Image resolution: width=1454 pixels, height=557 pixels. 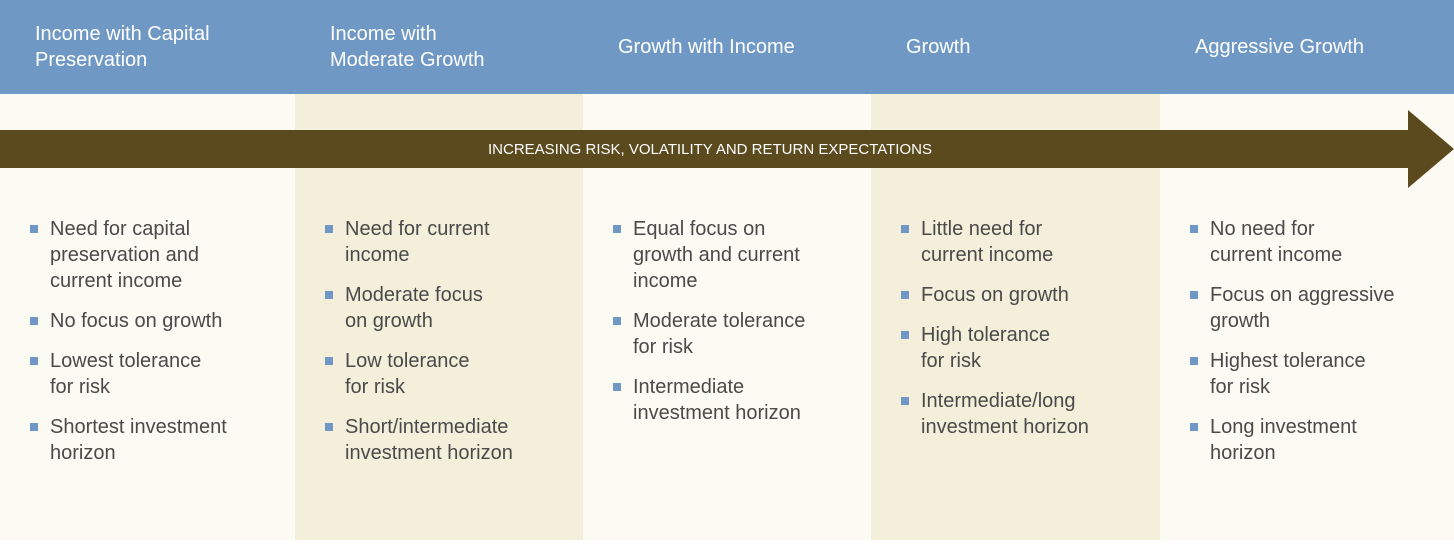 What do you see at coordinates (419, 440) in the screenshot?
I see `bullet-item: Short/intermediate investment horizon` at bounding box center [419, 440].